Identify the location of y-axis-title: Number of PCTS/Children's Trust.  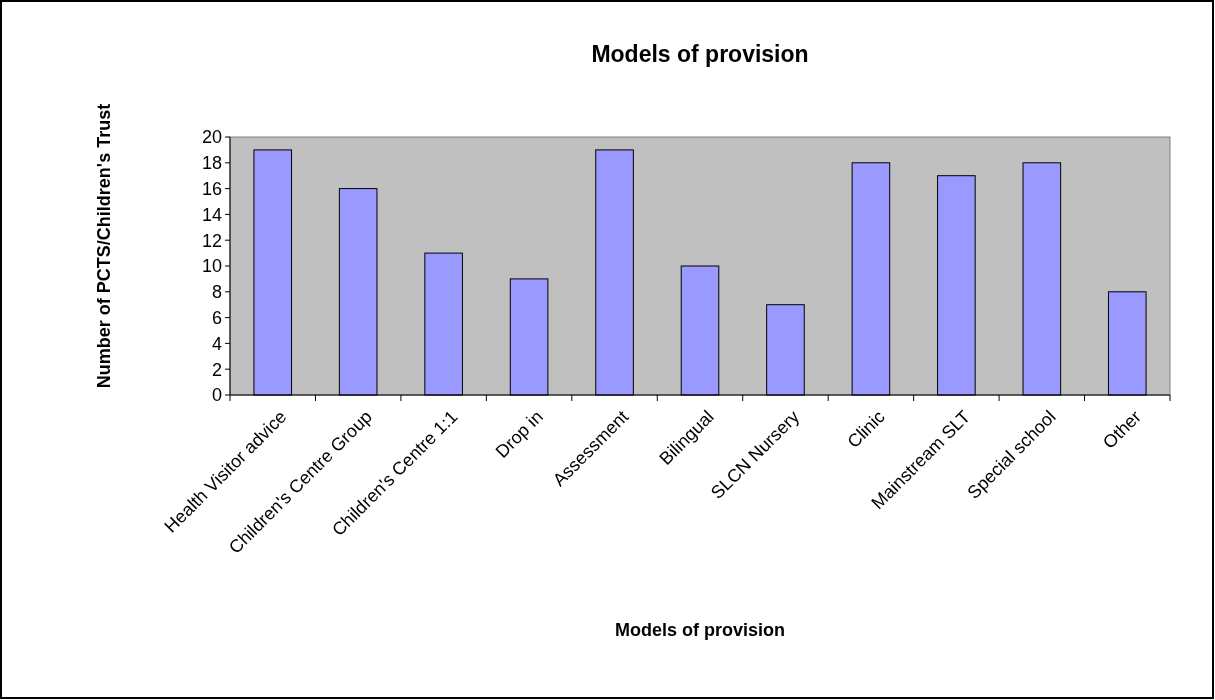
(104, 246).